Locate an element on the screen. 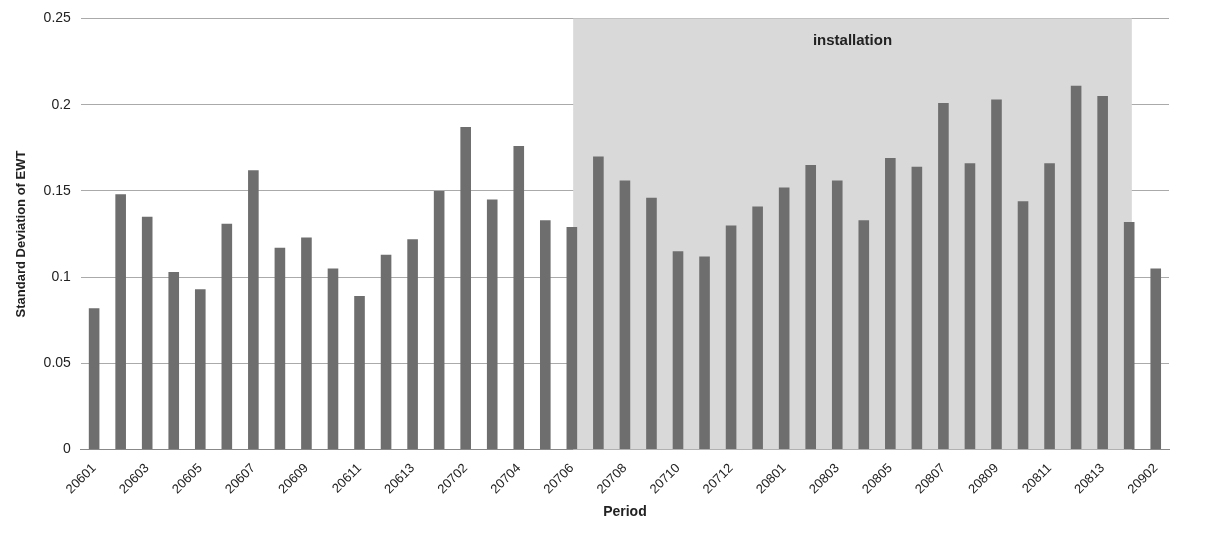  y-tick-label: 0.1 is located at coordinates (61, 275).